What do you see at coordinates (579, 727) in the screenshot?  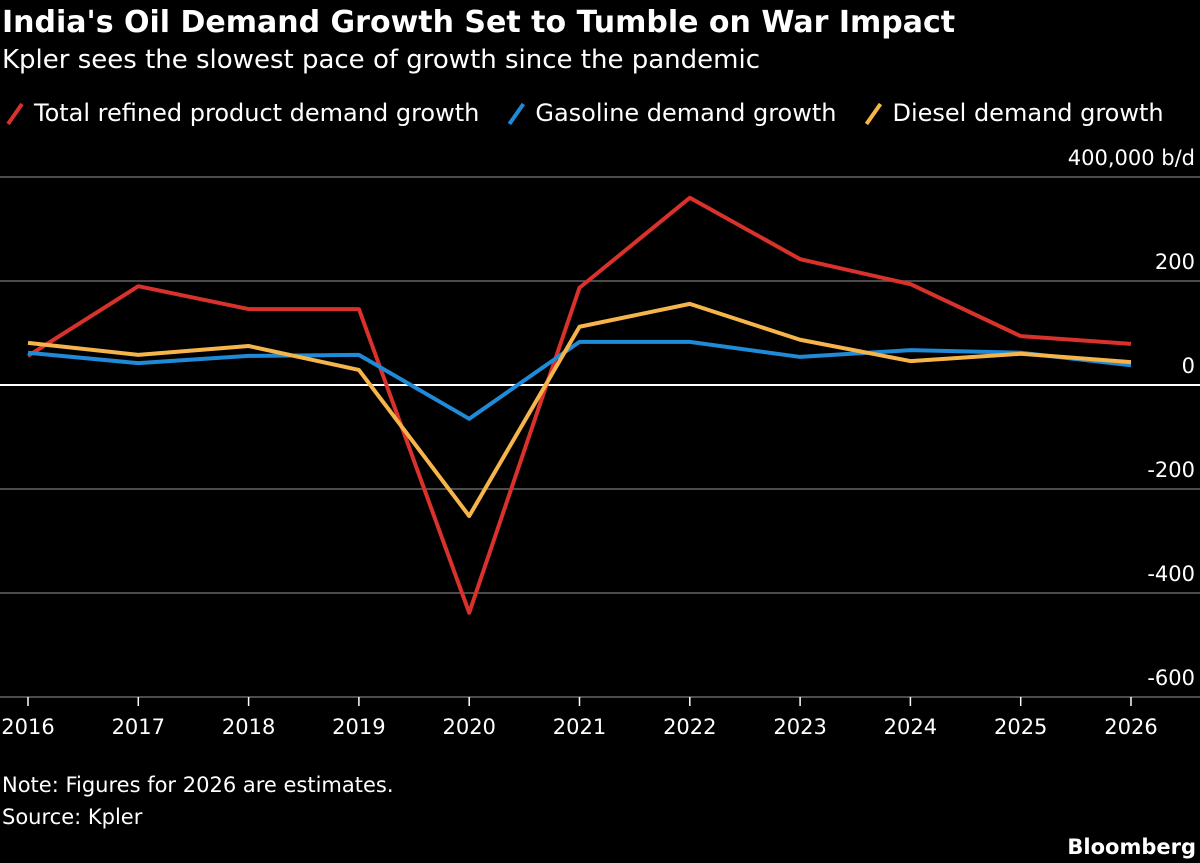 I see `x-tick-label: 2021` at bounding box center [579, 727].